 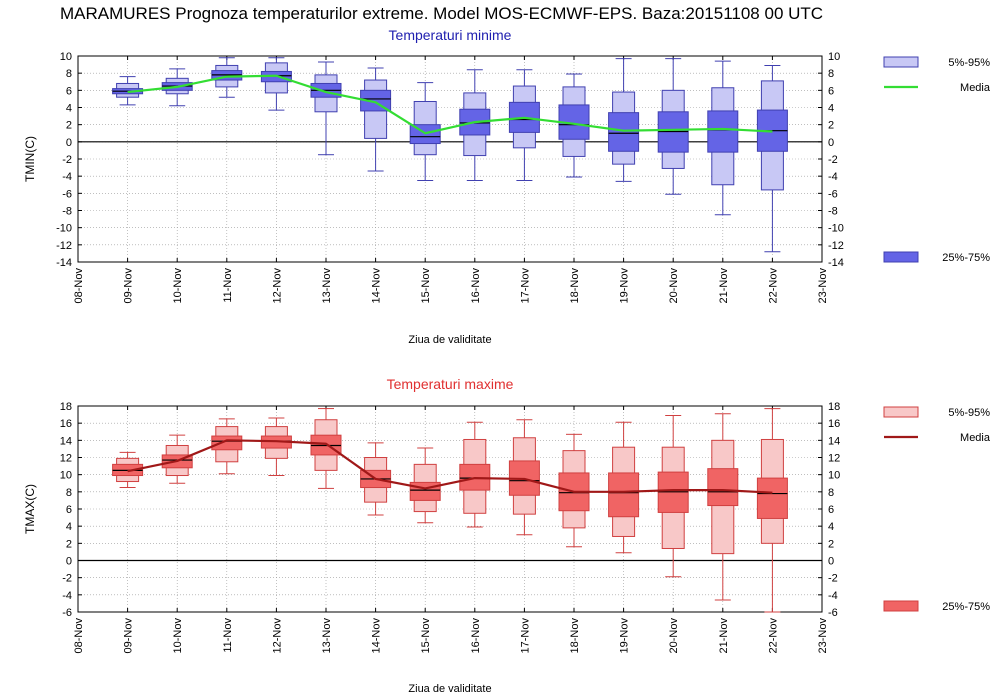 I want to click on y-axis-label: TMAX(C), so click(x=30, y=509).